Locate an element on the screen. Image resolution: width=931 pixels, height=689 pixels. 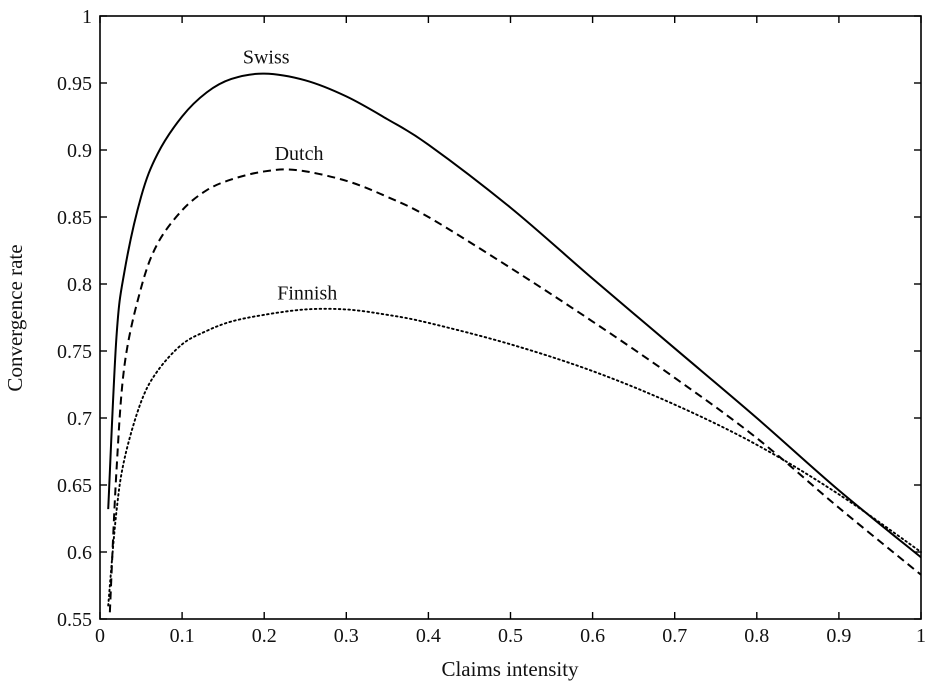
y-axis-label: Convergence rate is located at coordinates (15, 317).